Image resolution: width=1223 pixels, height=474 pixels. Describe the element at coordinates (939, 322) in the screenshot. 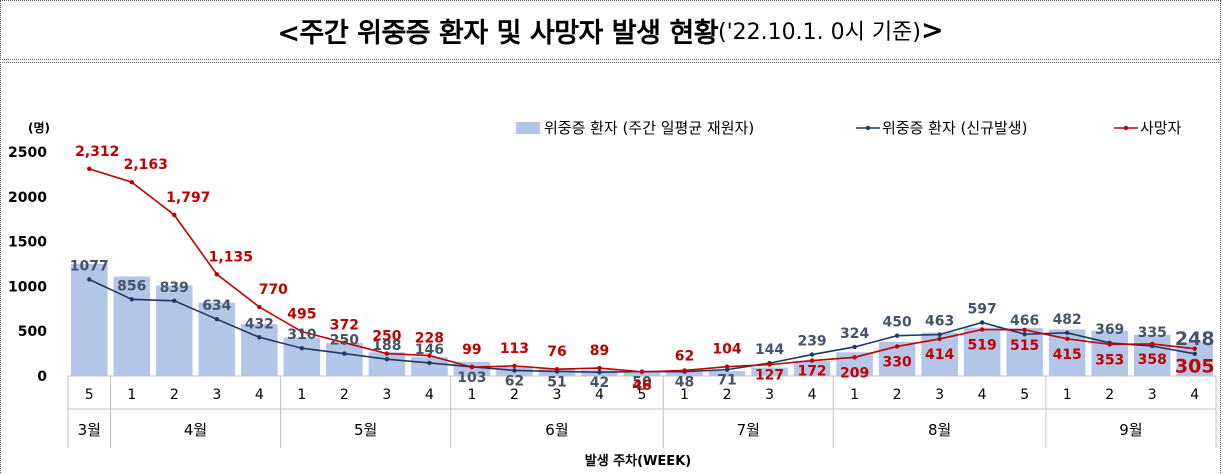

I see `severe-new-data-label: 463` at that location.